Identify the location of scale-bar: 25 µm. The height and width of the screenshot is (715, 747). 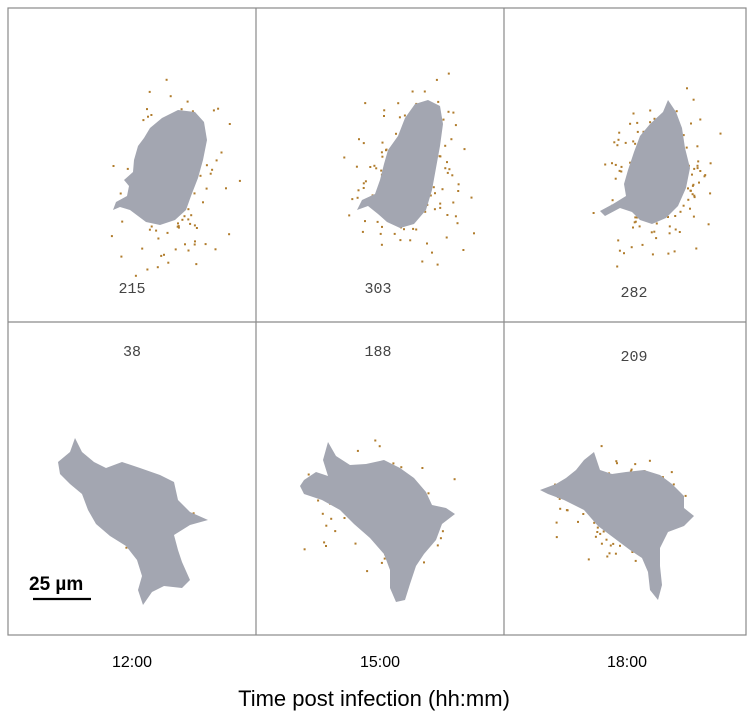
(60, 587).